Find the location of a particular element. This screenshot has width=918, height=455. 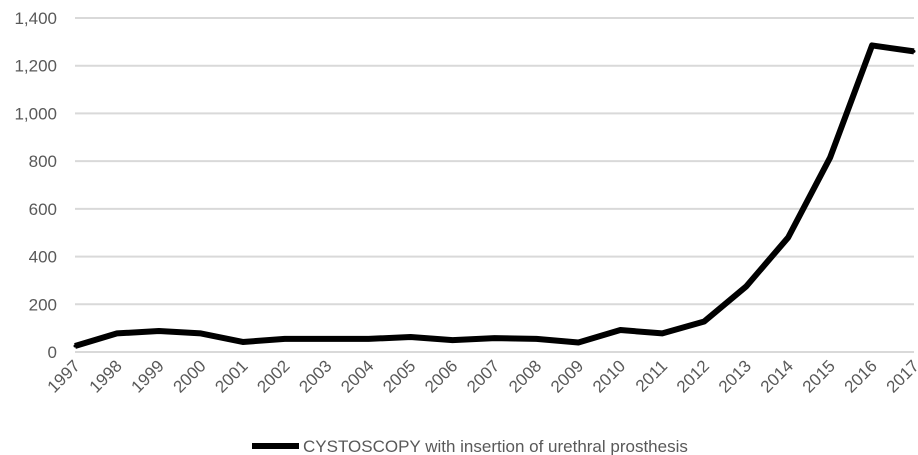

x-tick-label: 2009 is located at coordinates (567, 376).